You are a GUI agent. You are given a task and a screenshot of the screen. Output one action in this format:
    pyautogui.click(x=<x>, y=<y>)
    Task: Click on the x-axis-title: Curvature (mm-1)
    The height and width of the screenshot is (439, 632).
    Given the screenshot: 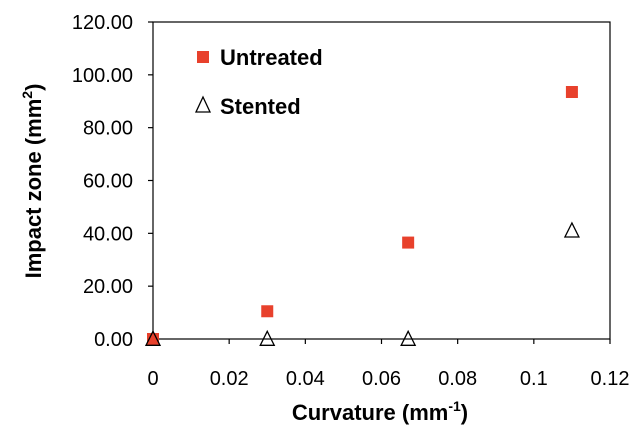 What is the action you would take?
    pyautogui.click(x=380, y=411)
    